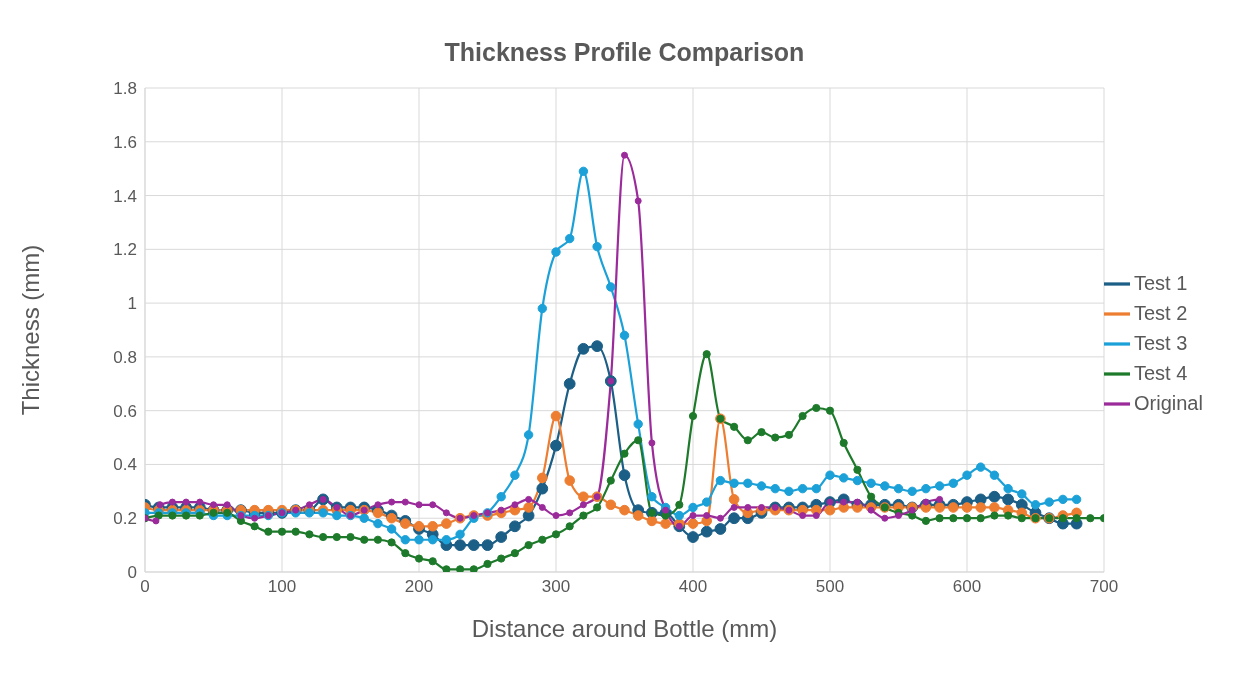 This screenshot has height=685, width=1250. I want to click on x-tick-label: 200, so click(419, 587).